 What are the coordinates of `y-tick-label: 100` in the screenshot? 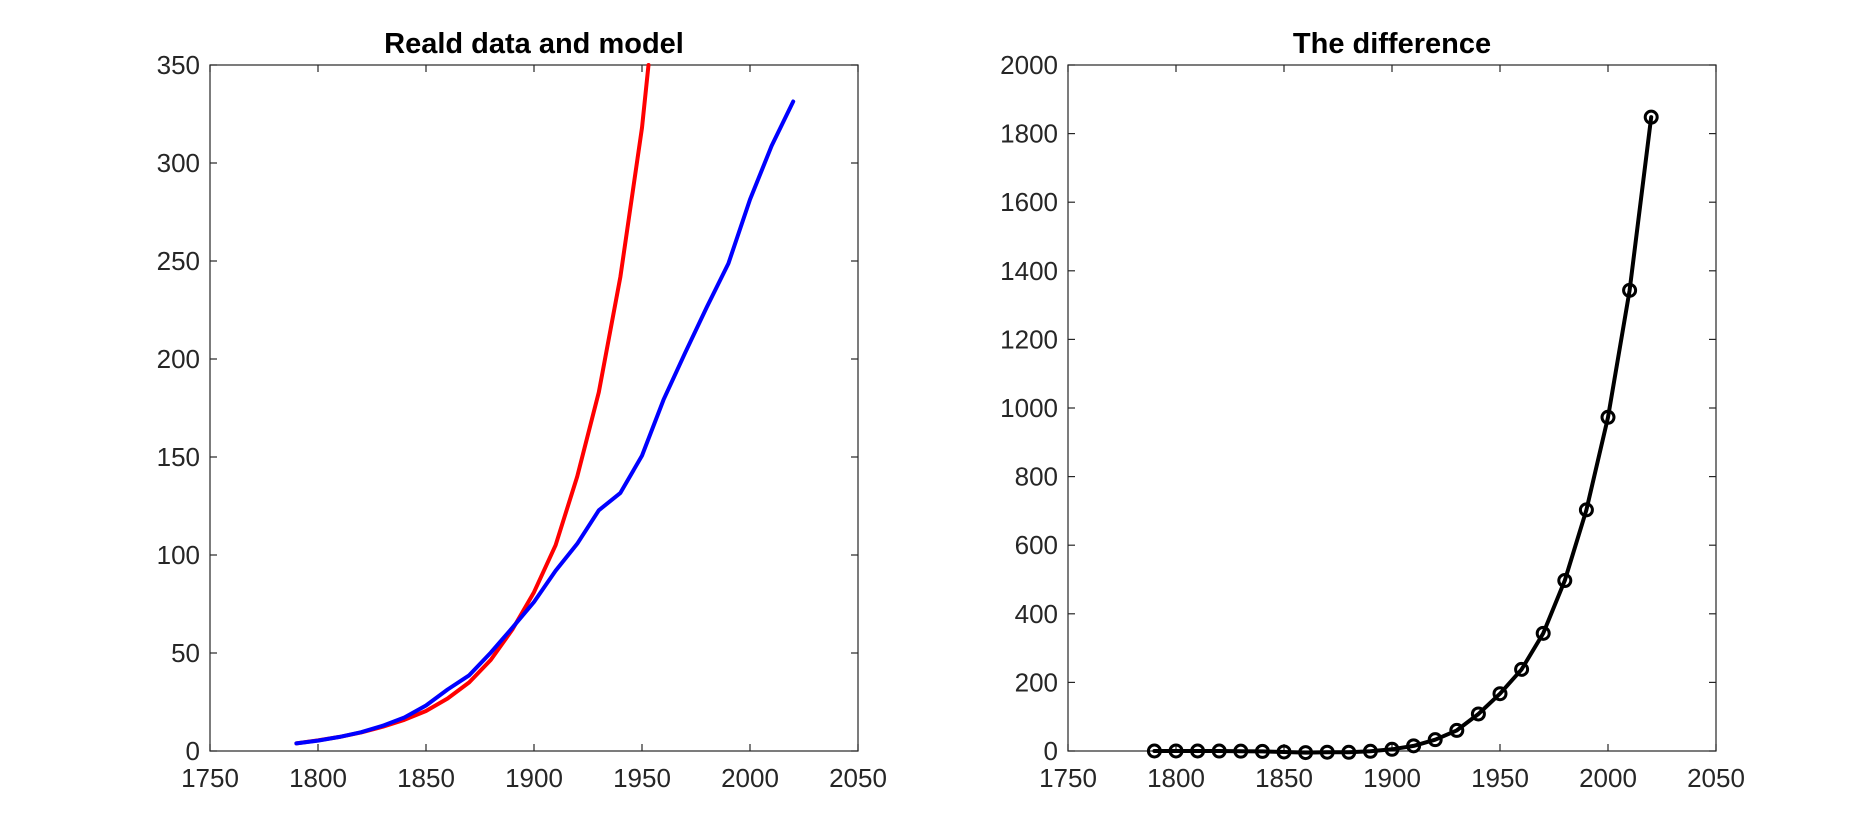 It's located at (178, 555).